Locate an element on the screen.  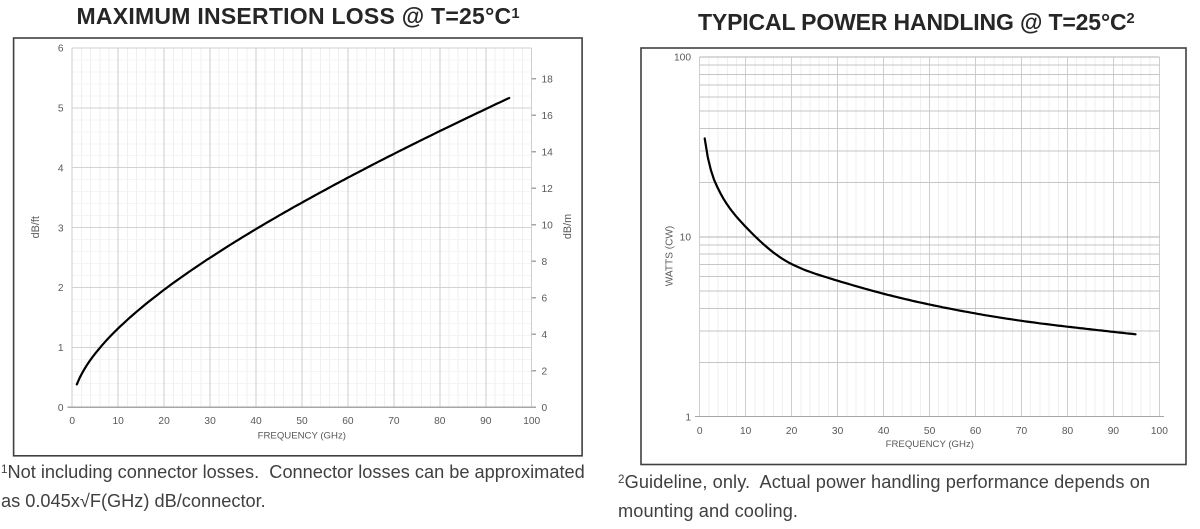
svg-text: 5 is located at coordinates (61, 109).